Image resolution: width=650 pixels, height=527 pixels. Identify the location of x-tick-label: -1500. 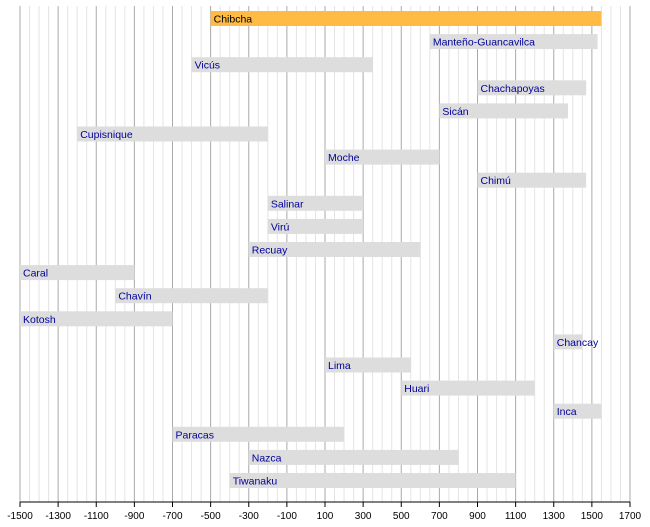
(20, 516).